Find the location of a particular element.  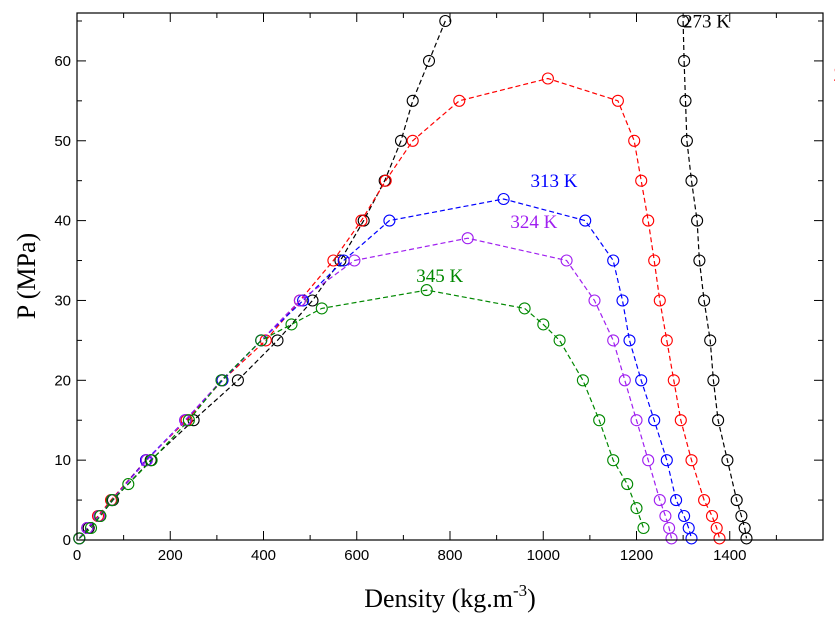

x-axis-title-end: ) is located at coordinates (531, 598).